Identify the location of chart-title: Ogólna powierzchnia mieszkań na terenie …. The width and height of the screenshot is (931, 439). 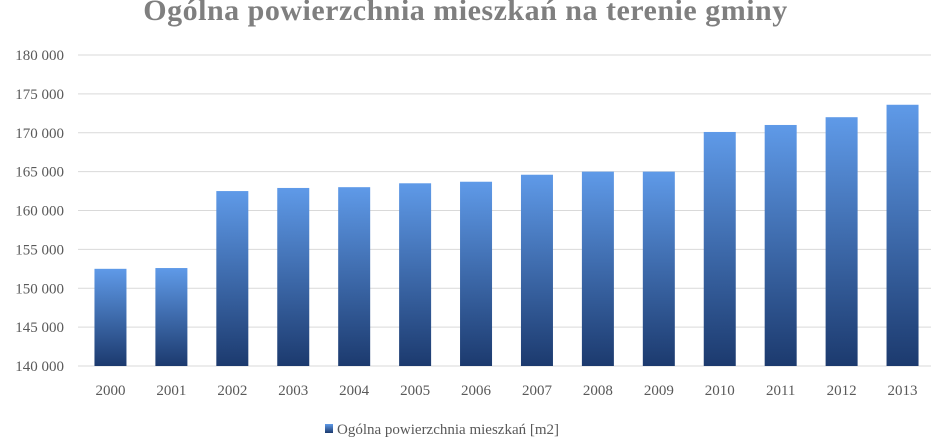
(465, 13).